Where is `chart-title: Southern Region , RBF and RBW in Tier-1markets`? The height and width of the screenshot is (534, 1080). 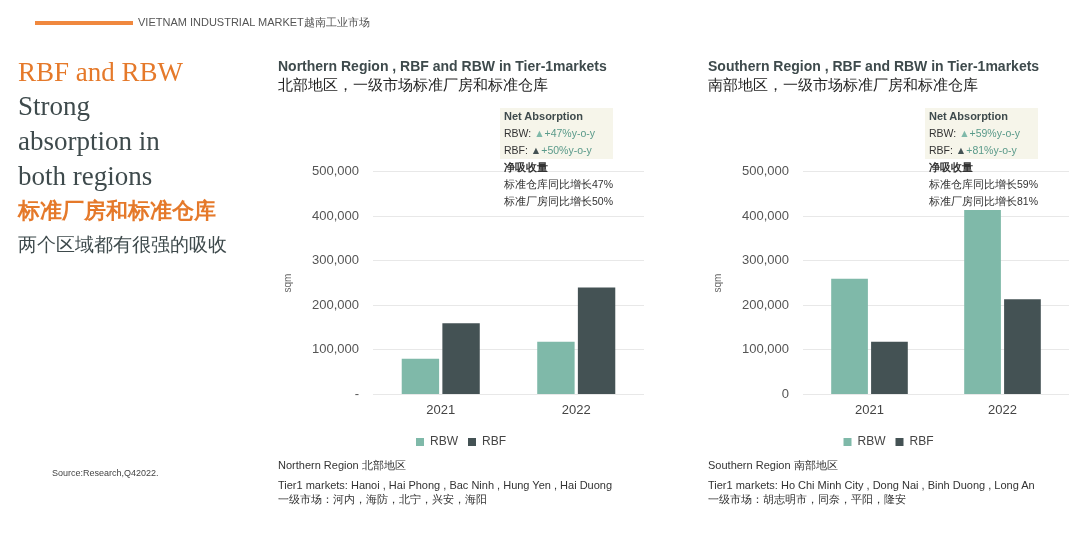 chart-title: Southern Region , RBF and RBW in Tier-1markets is located at coordinates (874, 66).